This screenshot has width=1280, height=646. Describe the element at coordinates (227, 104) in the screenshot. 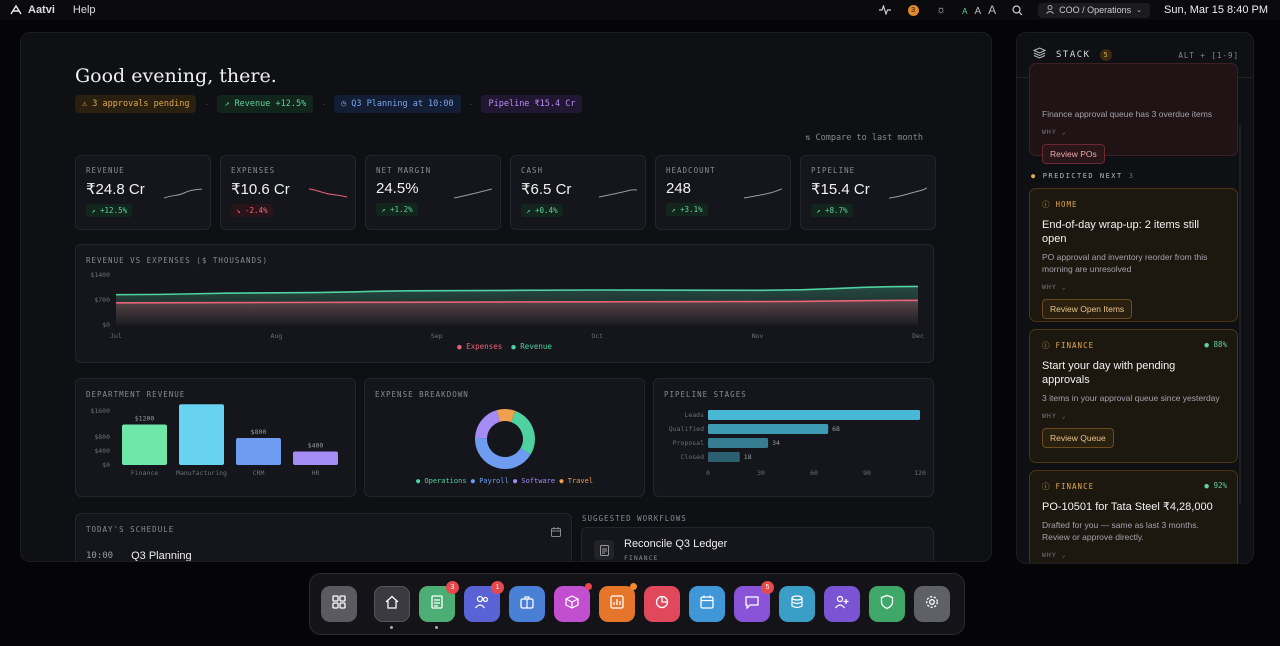

I see `arrow-up-right-icon: ↗` at that location.